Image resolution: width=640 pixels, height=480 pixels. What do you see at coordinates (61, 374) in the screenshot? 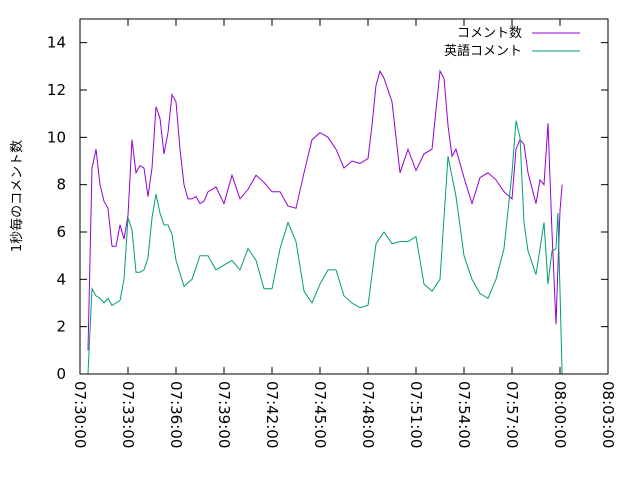
I see `y-tick-label: 0` at bounding box center [61, 374].